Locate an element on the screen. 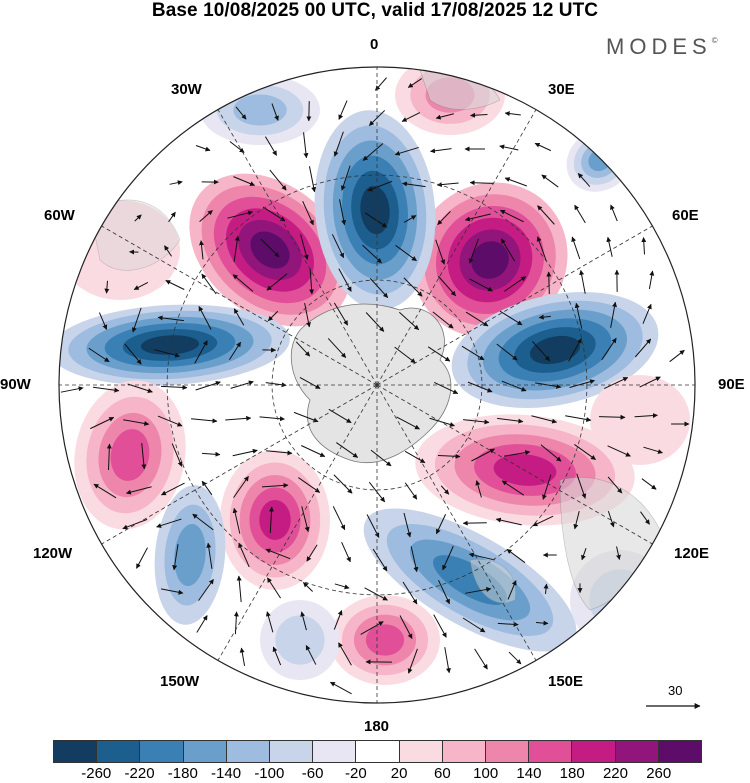 The height and width of the screenshot is (783, 750). reference-vector-label: 30 is located at coordinates (675, 690).